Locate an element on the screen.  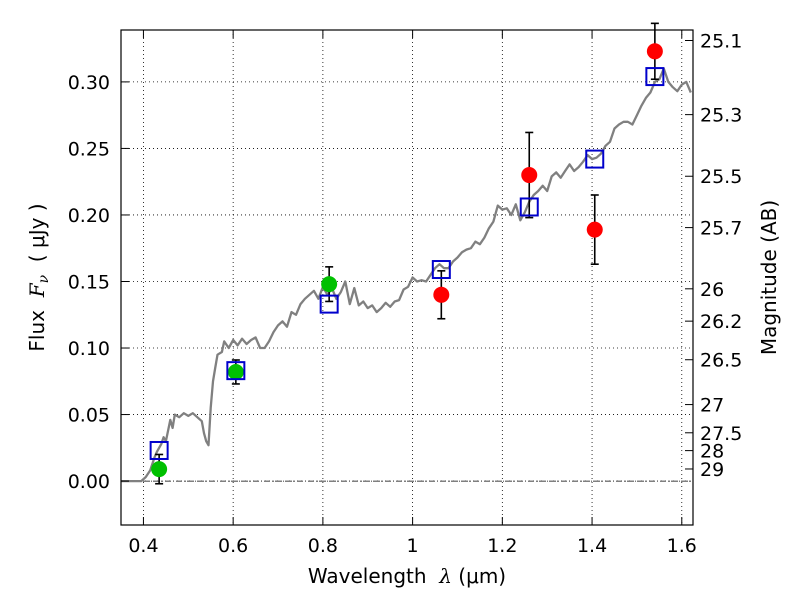
magnitude-tick-label: 25.3 is located at coordinates (721, 116).